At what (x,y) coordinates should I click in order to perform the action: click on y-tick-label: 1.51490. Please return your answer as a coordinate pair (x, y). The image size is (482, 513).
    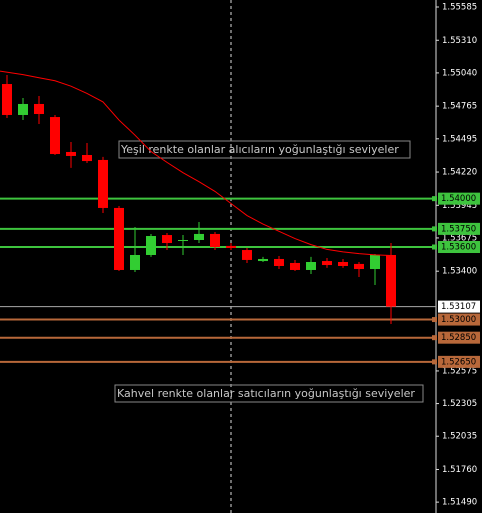
    Looking at the image, I should click on (459, 503).